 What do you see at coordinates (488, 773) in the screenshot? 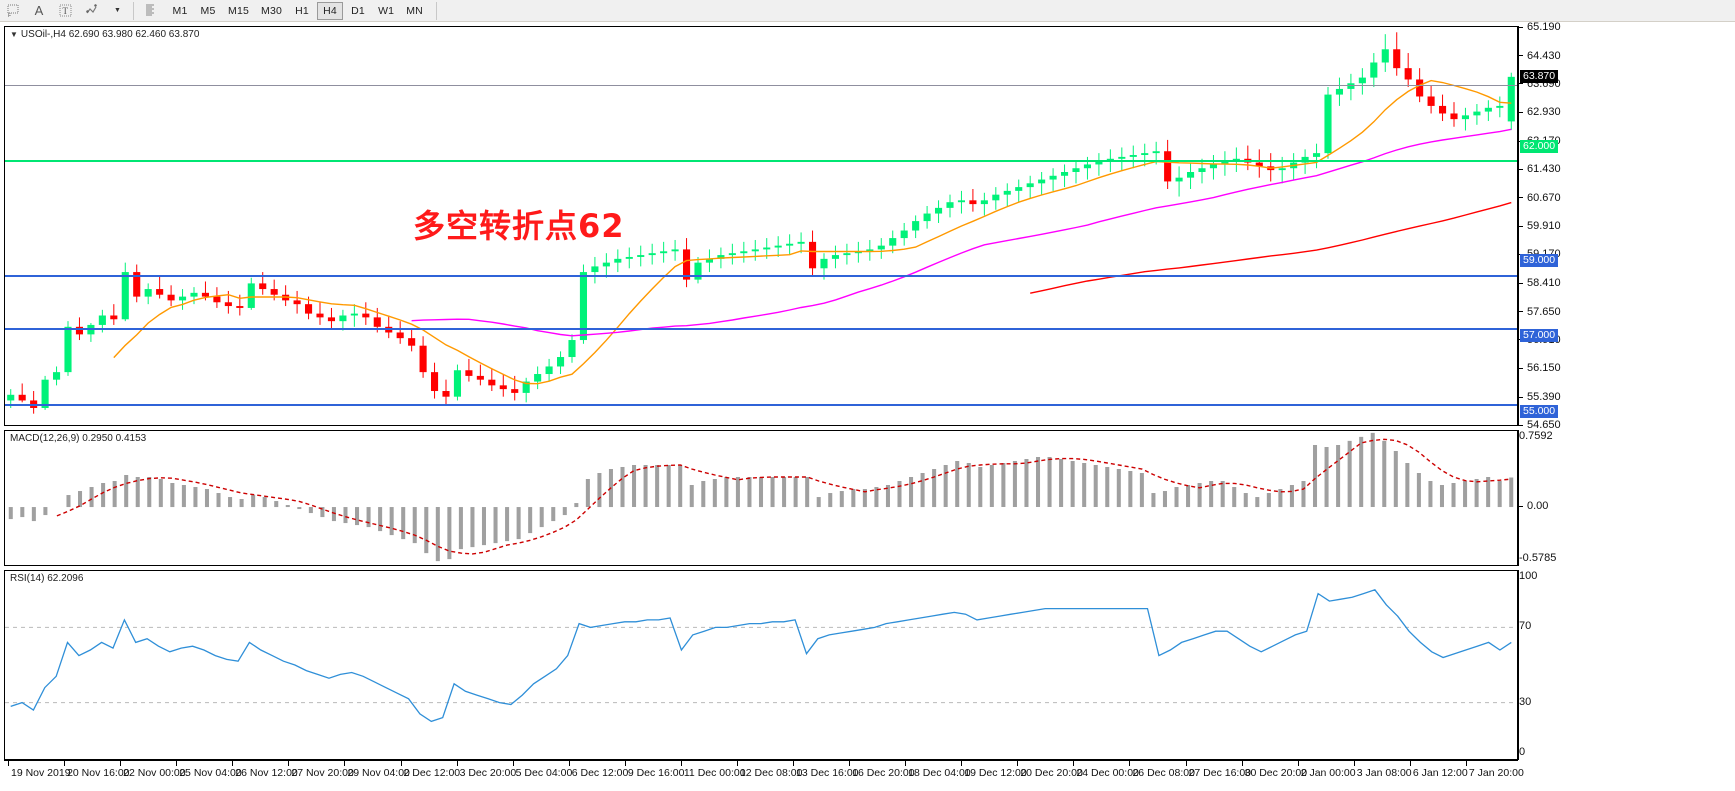
I see `time-axis-label: 3 Dec 20:00` at bounding box center [488, 773].